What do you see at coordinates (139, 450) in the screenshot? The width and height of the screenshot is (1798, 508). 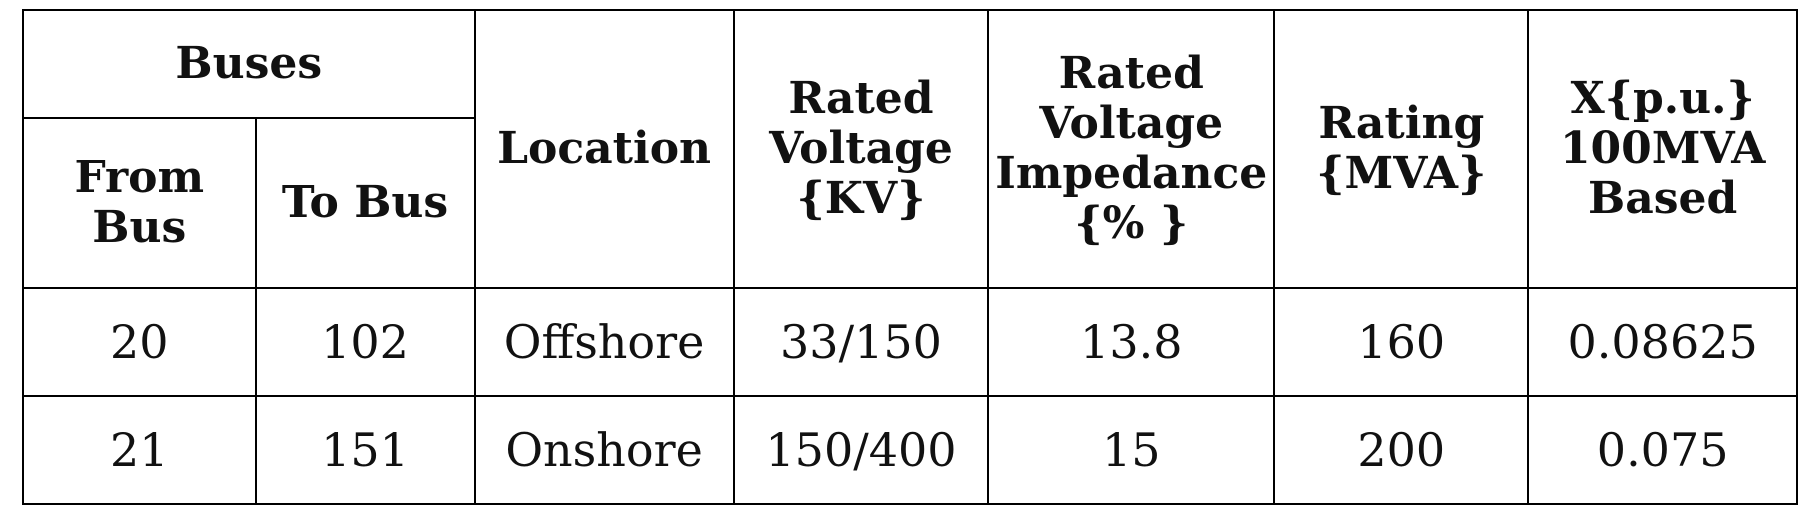 I see `cell-from-bus: 21` at bounding box center [139, 450].